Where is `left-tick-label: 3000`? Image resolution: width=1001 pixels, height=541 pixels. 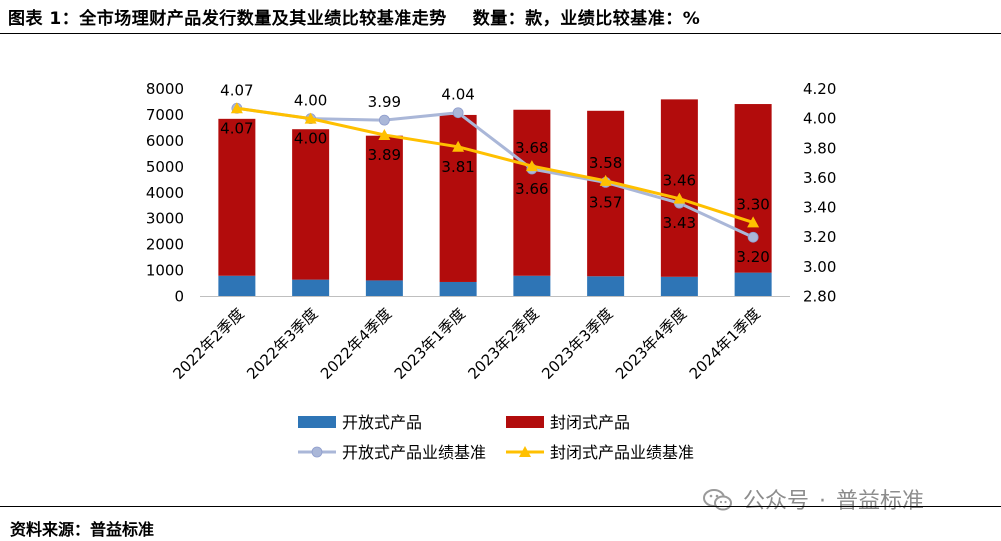
left-tick-label: 3000 is located at coordinates (165, 219).